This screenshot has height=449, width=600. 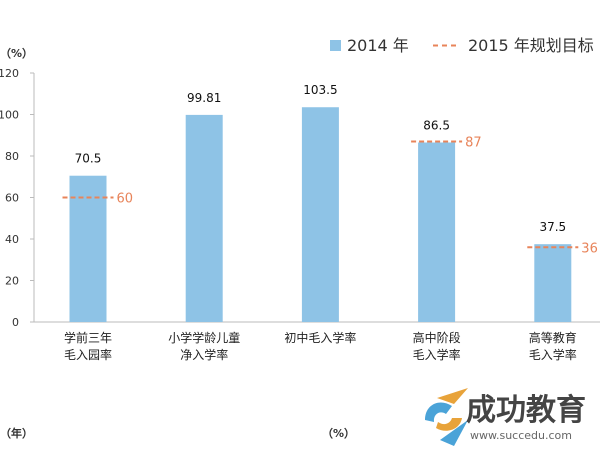 I want to click on category-label: 小学学龄儿童, so click(x=204, y=337).